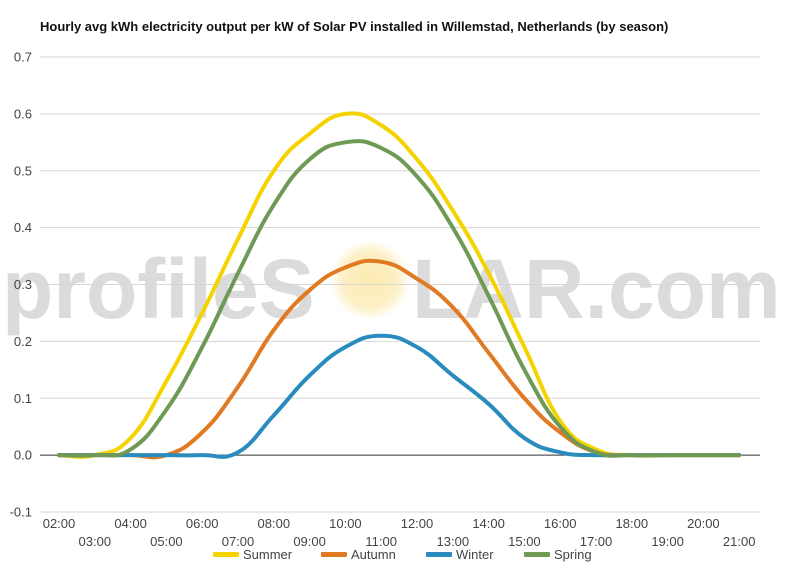  Describe the element at coordinates (667, 541) in the screenshot. I see `x-tick-label: 19:00` at that location.